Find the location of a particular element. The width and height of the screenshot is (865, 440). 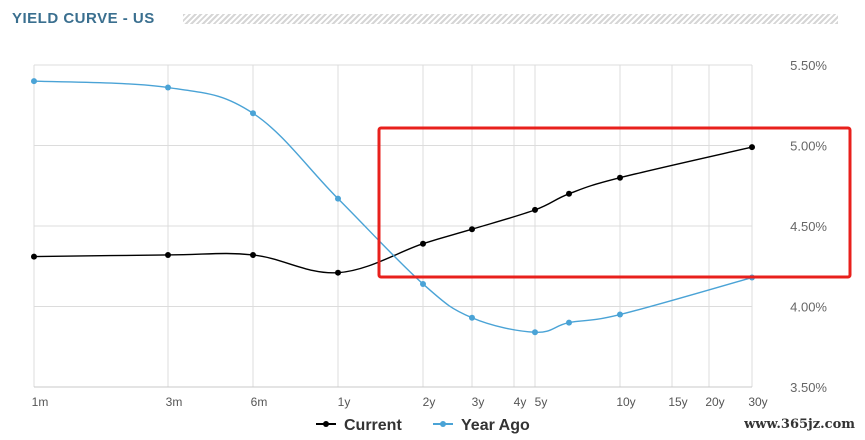

title-hatch-divider is located at coordinates (510, 19).